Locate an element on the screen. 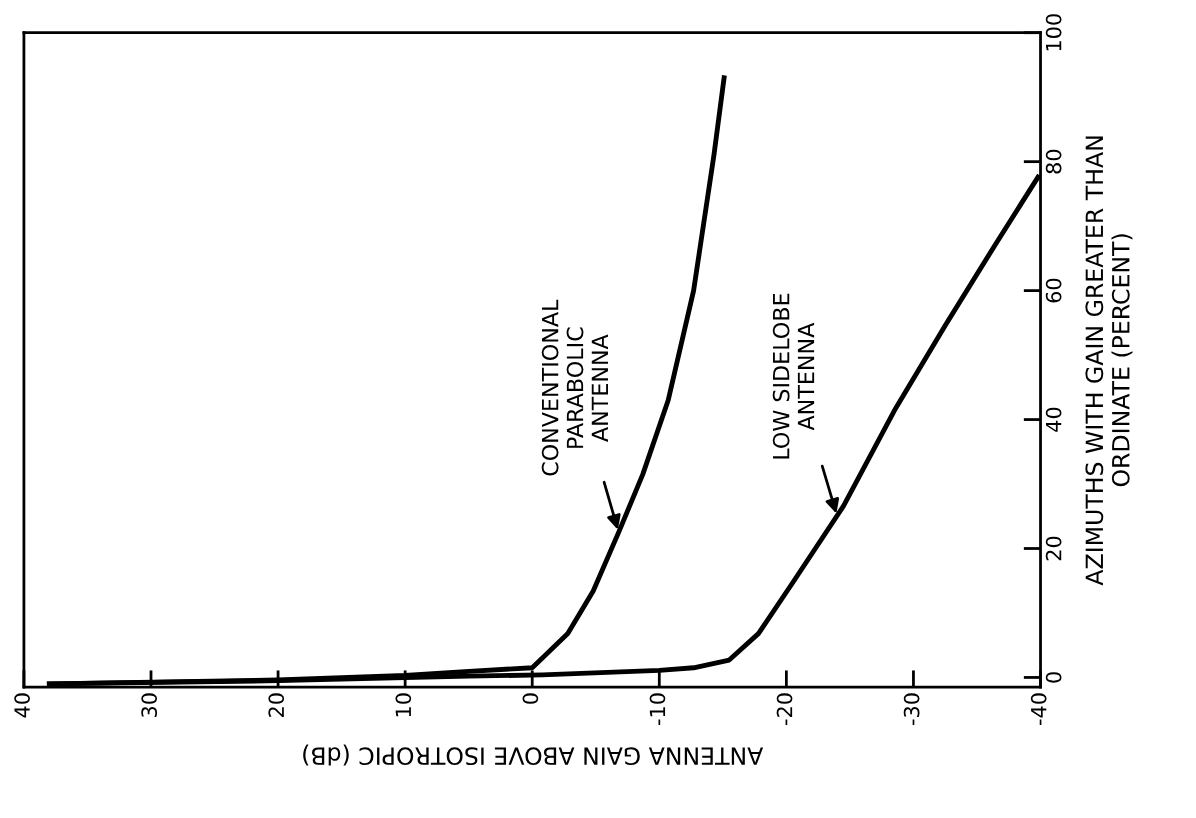 The height and width of the screenshot is (818, 1196). x-tick-label: 40 is located at coordinates (22, 705).